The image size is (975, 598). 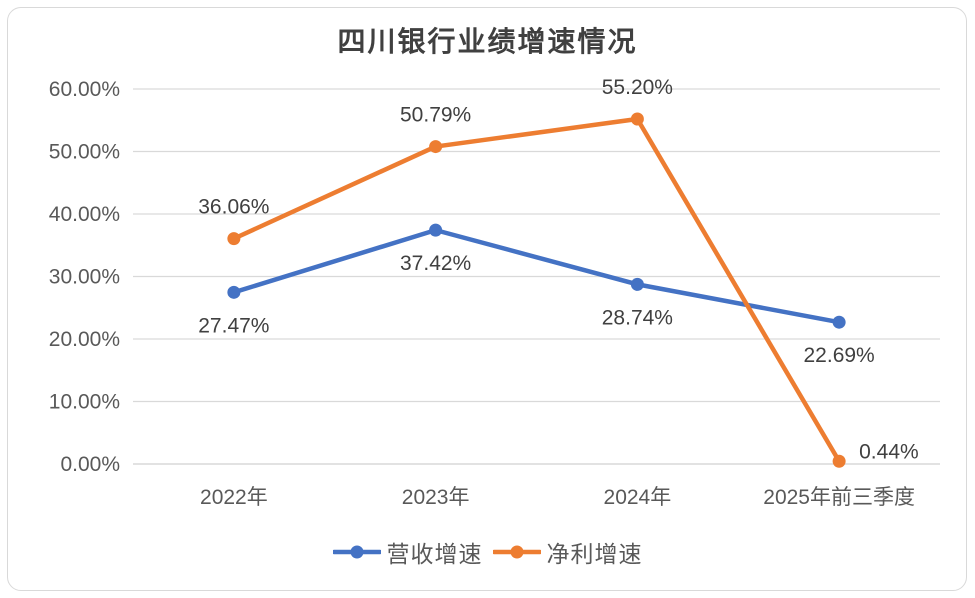 What do you see at coordinates (435, 263) in the screenshot?
I see `data-label: 37.42%` at bounding box center [435, 263].